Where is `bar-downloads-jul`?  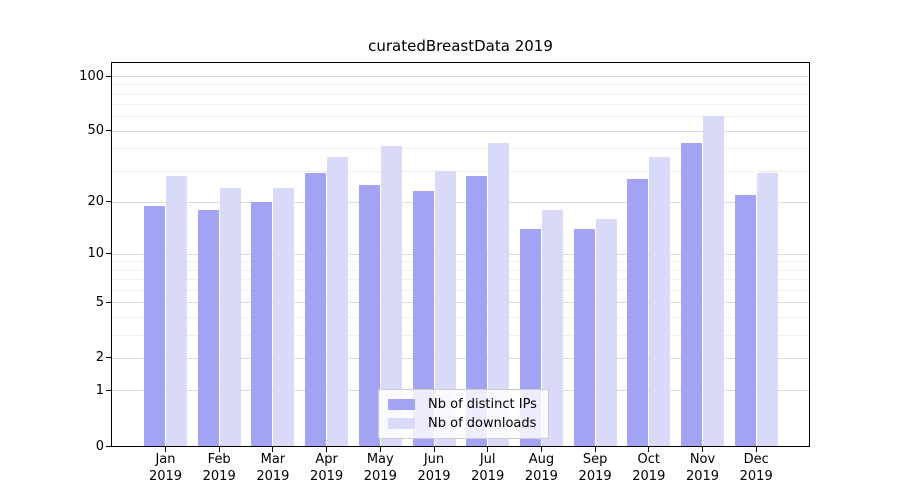 bar-downloads-jul is located at coordinates (499, 294).